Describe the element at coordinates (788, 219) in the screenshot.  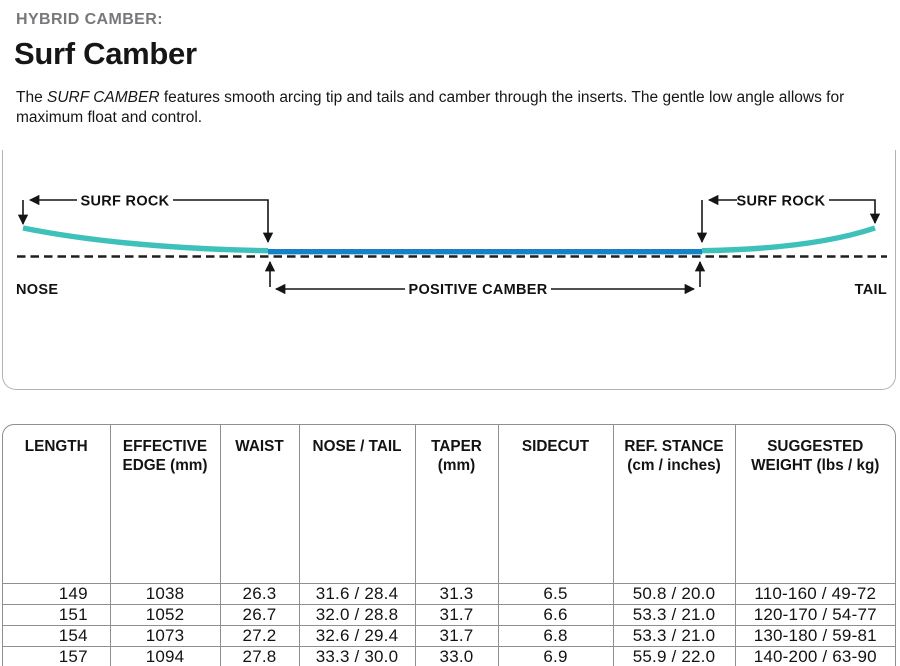
I see `surf-rock-right-dimension` at that location.